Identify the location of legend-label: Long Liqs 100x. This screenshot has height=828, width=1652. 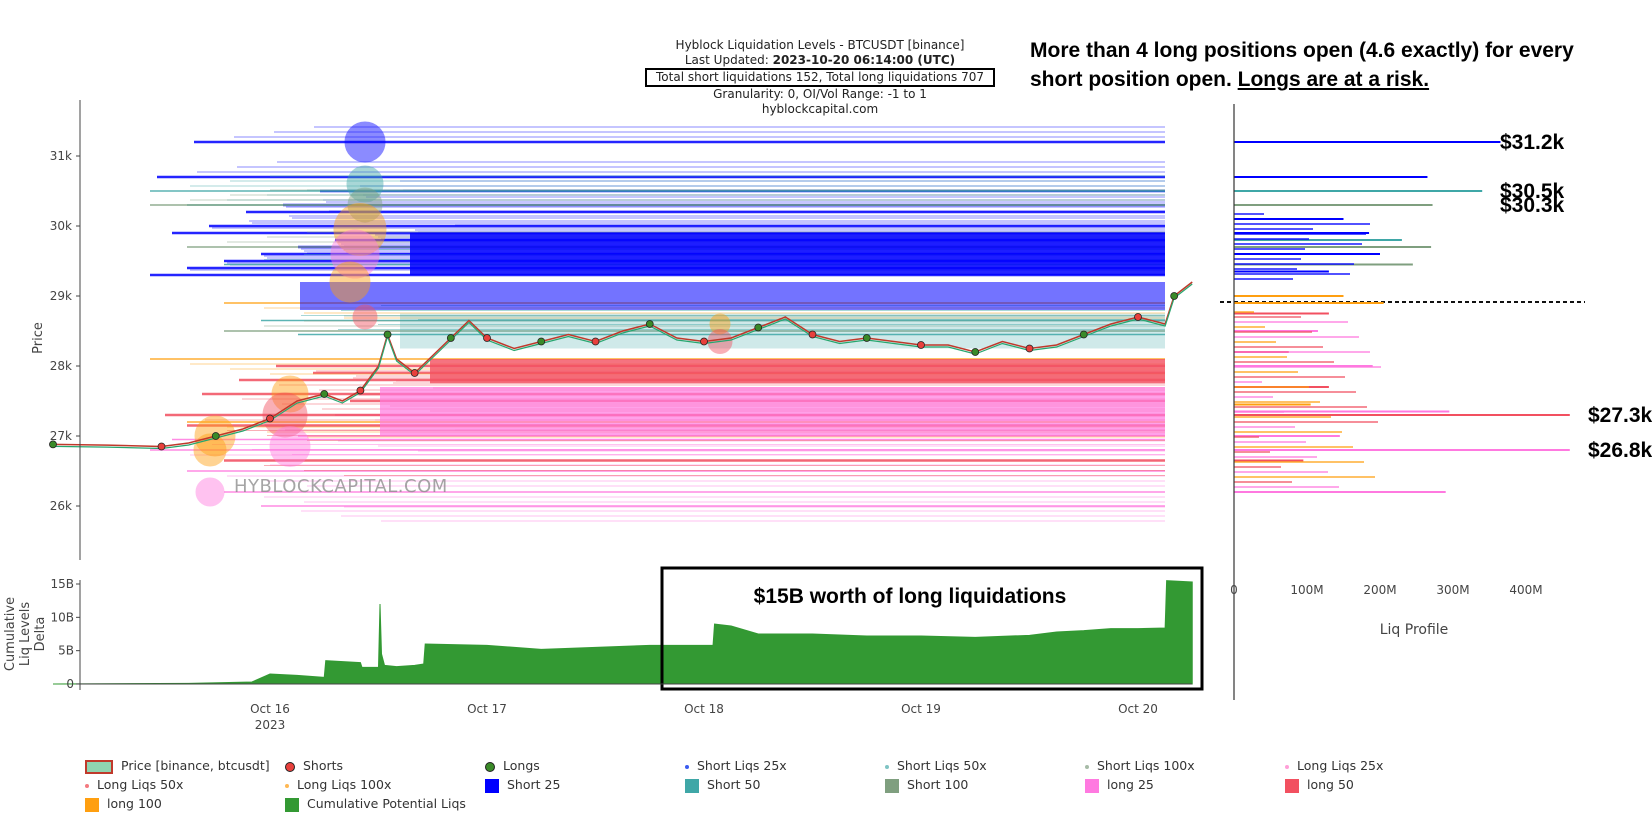
(344, 784).